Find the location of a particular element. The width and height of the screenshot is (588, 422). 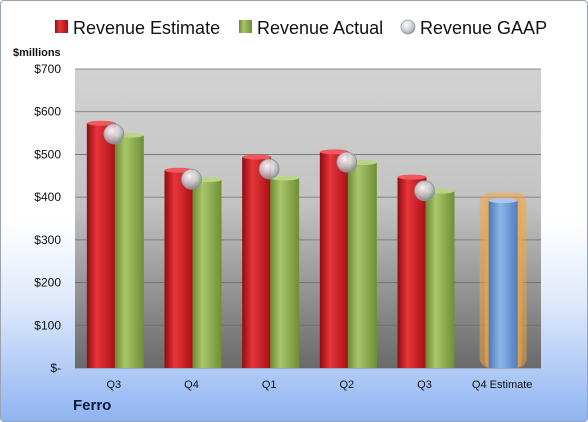

gaap-points is located at coordinates (269, 162).